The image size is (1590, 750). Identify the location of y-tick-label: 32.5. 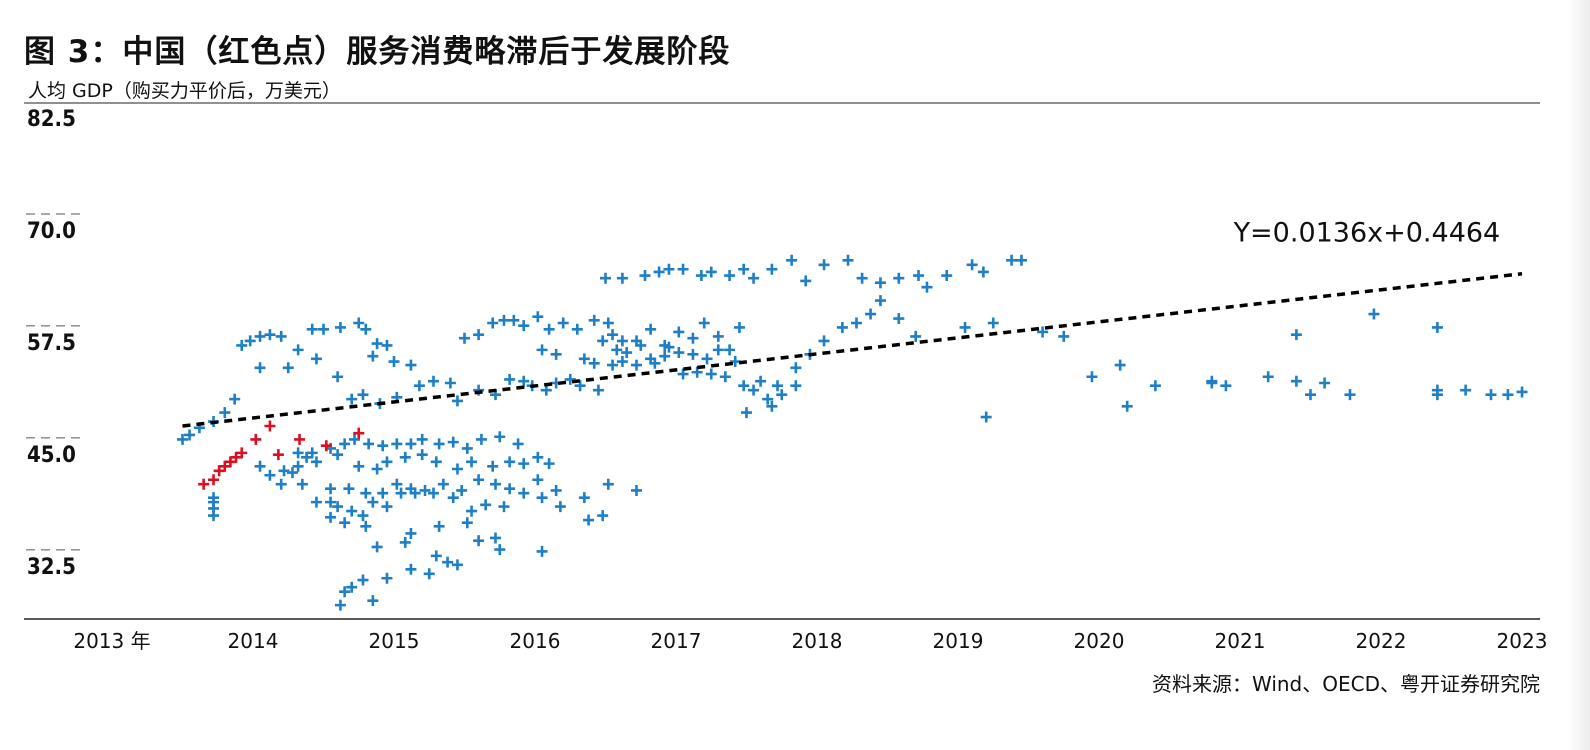
(51, 567).